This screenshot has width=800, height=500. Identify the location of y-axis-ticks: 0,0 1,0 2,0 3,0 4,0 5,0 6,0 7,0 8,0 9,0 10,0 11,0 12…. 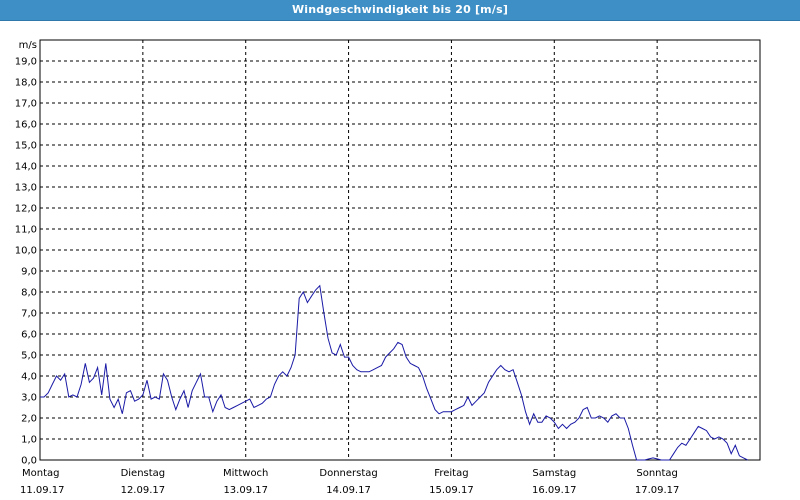
(26, 262).